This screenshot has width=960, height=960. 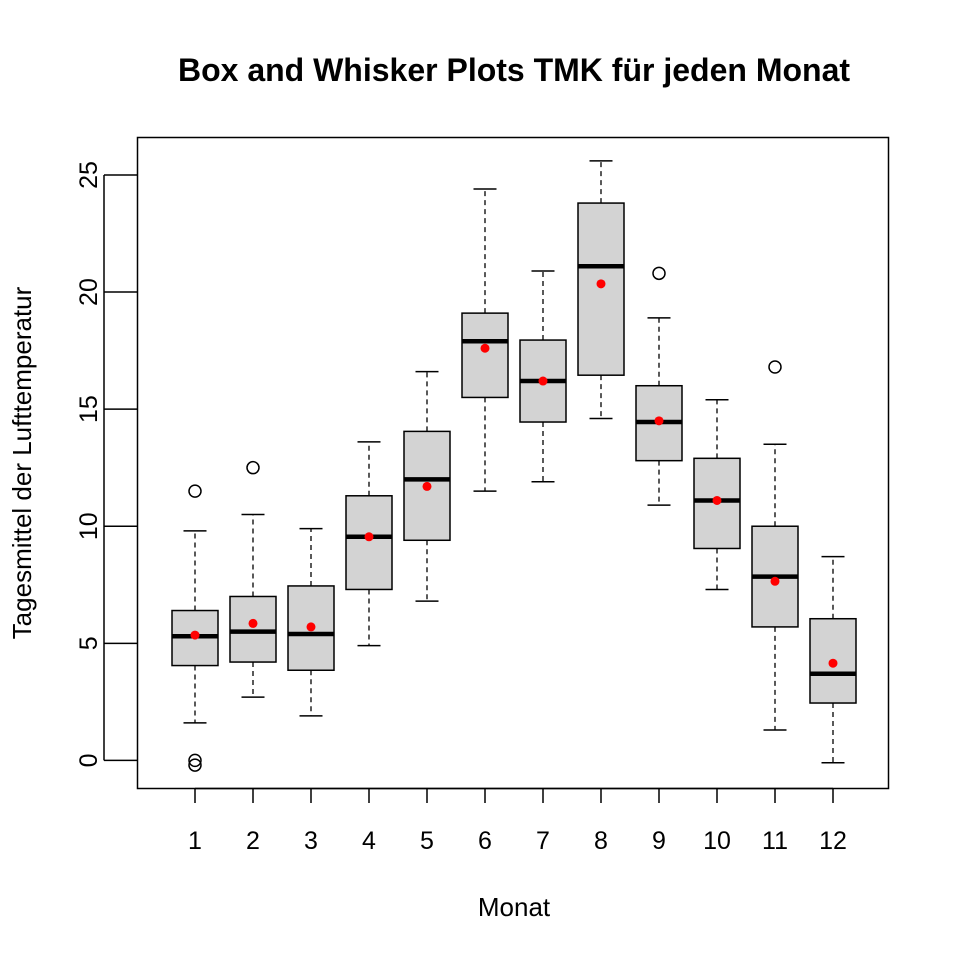 I want to click on y-tick-label: 20, so click(x=89, y=292).